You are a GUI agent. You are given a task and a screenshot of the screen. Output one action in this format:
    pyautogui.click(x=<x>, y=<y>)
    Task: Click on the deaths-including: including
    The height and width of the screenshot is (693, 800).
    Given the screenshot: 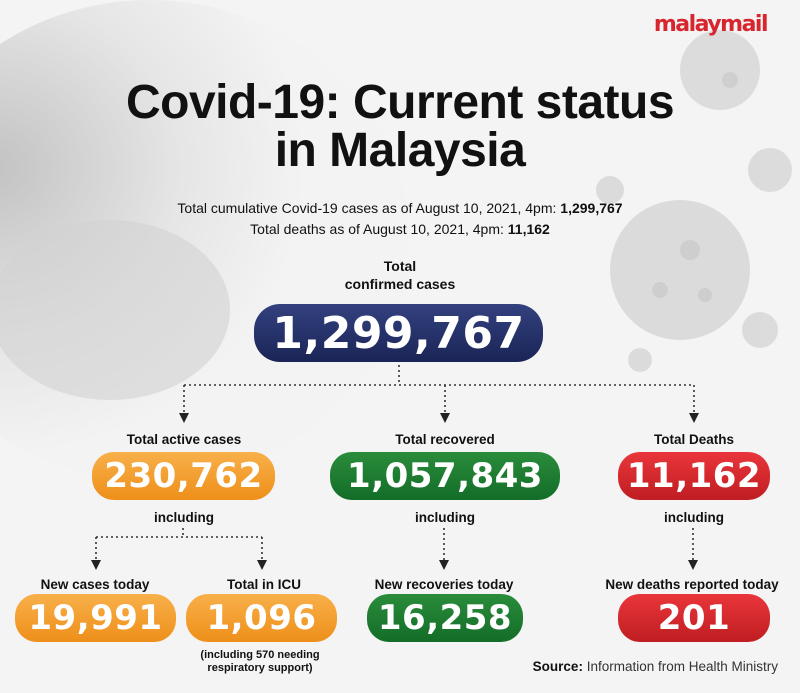 What is the action you would take?
    pyautogui.click(x=694, y=517)
    